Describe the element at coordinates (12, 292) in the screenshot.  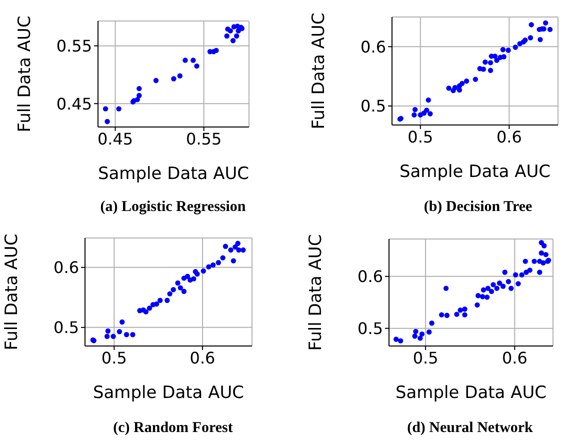
I see `y-axis-title: Full Data AUC` at that location.